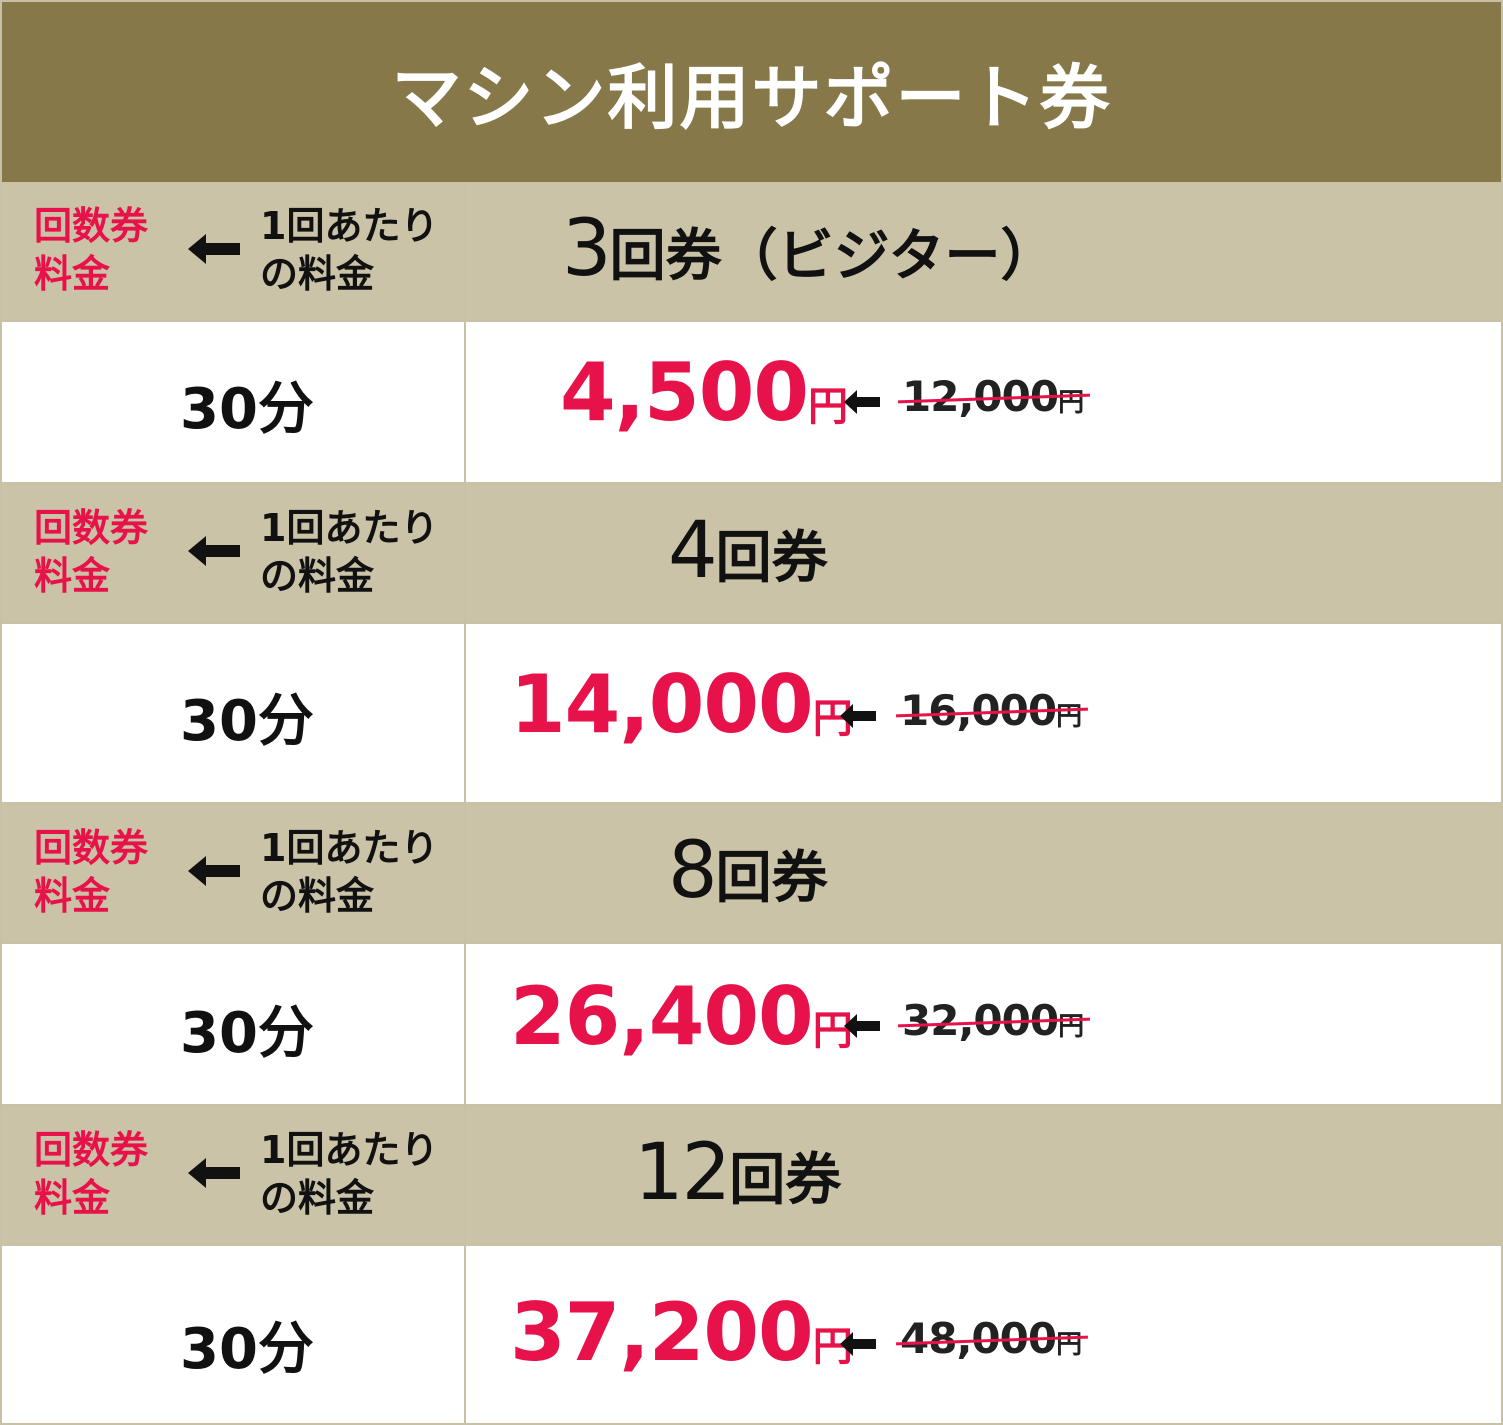  Describe the element at coordinates (693, 551) in the screenshot. I see `ticket-count: 4` at that location.